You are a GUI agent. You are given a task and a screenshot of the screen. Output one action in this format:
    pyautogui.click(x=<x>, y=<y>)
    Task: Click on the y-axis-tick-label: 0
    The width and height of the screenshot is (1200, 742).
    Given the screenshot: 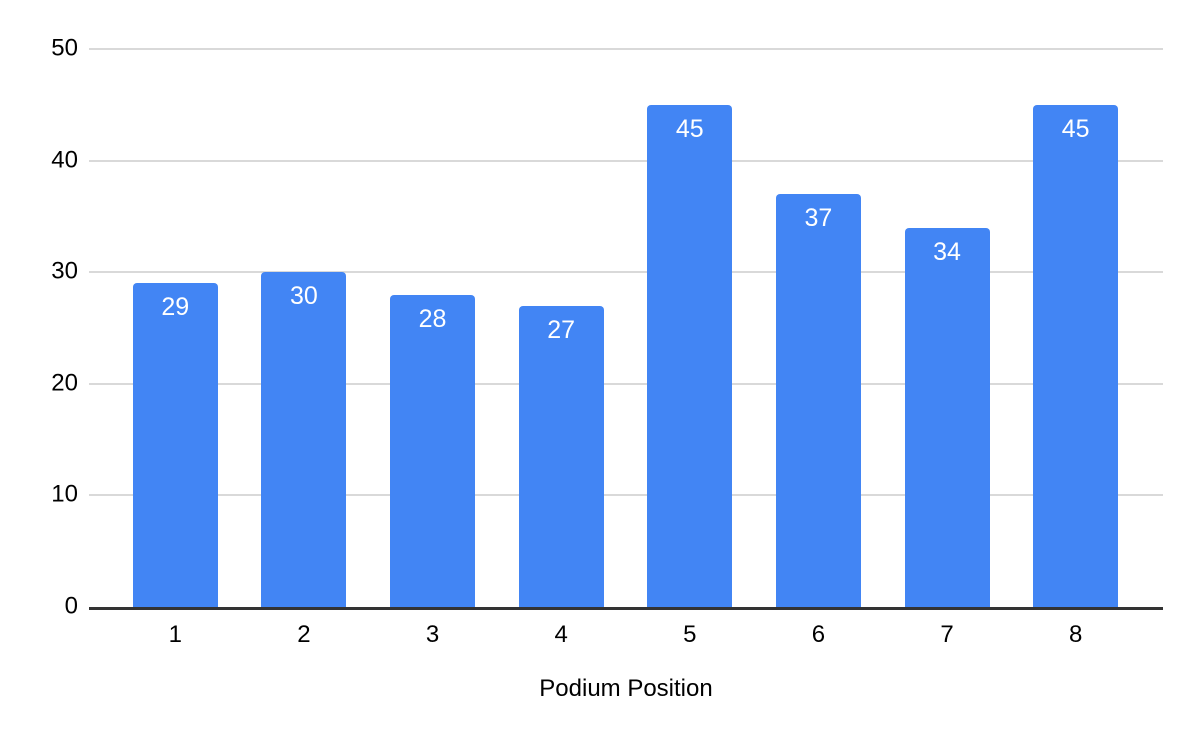 What is the action you would take?
    pyautogui.click(x=71, y=606)
    